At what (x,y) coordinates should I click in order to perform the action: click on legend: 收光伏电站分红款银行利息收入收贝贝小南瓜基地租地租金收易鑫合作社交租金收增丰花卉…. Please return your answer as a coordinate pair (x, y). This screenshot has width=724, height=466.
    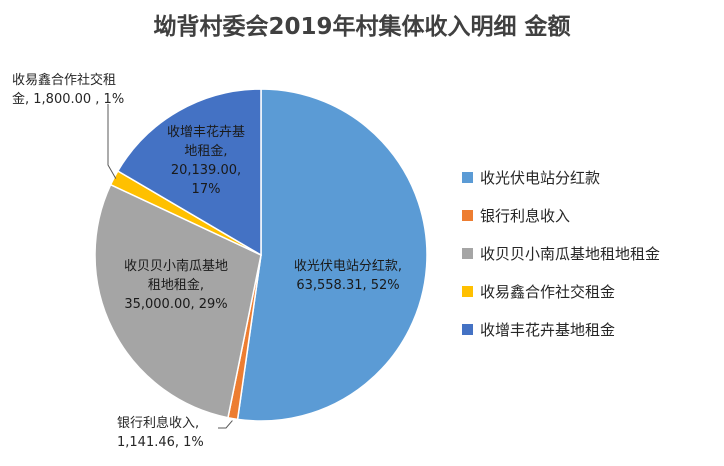
    Looking at the image, I should click on (561, 254).